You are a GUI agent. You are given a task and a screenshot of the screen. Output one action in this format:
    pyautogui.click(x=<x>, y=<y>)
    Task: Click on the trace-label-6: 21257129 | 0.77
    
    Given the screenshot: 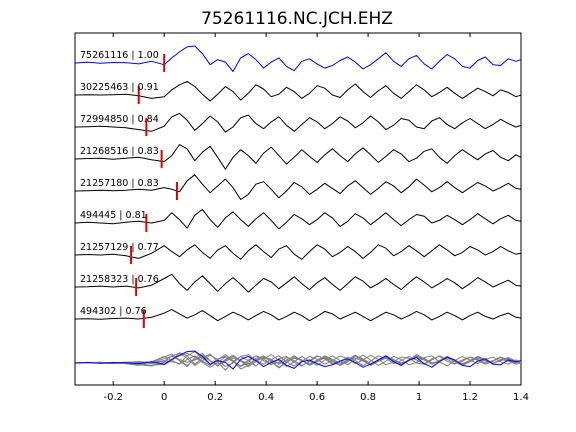 What is the action you would take?
    pyautogui.click(x=119, y=247)
    